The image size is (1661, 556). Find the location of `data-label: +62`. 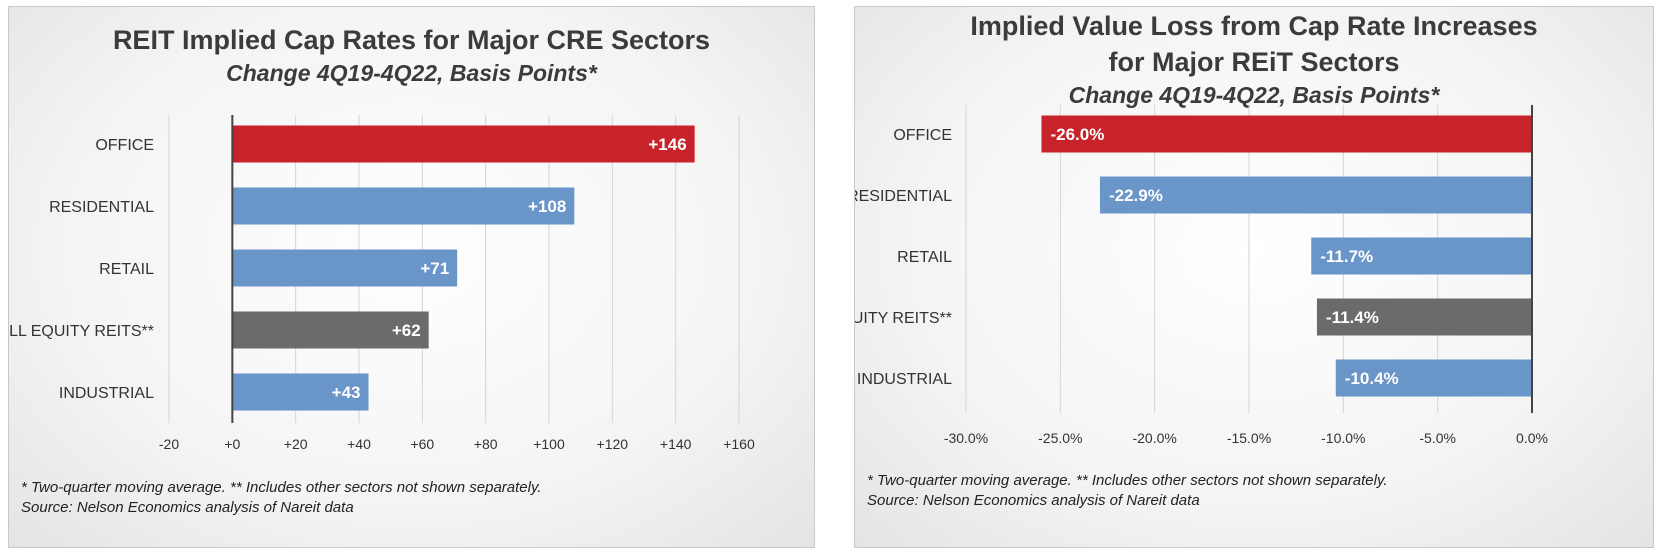

data-label: +62 is located at coordinates (406, 330).